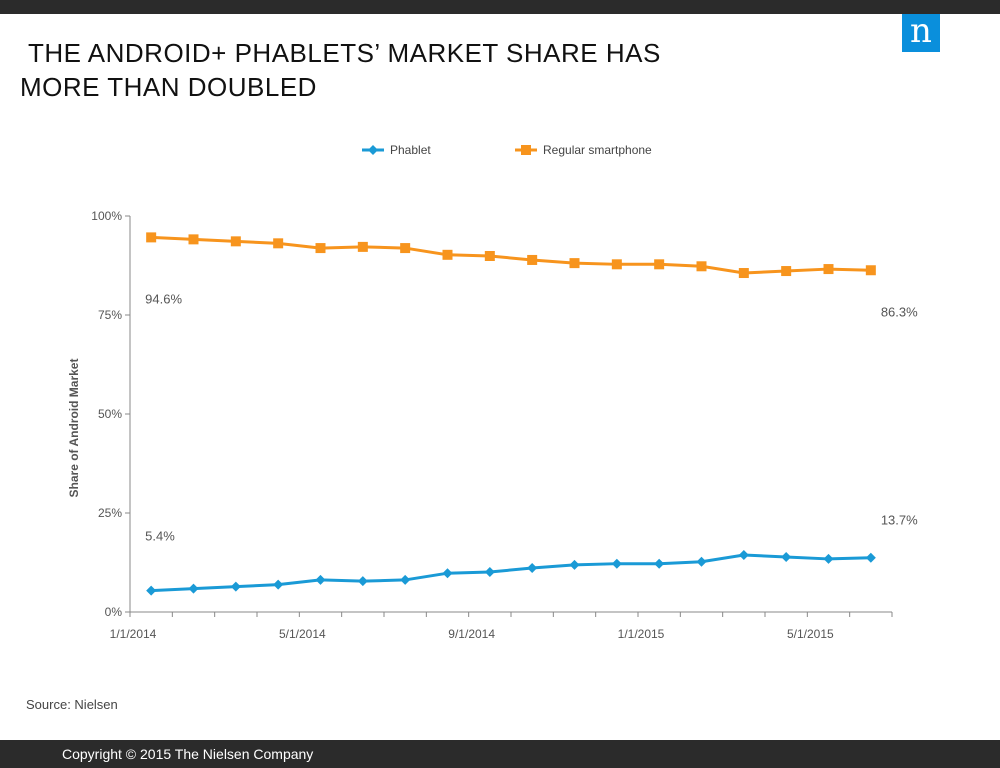  What do you see at coordinates (810, 634) in the screenshot?
I see `x-tick-label: 5/1/2015` at bounding box center [810, 634].